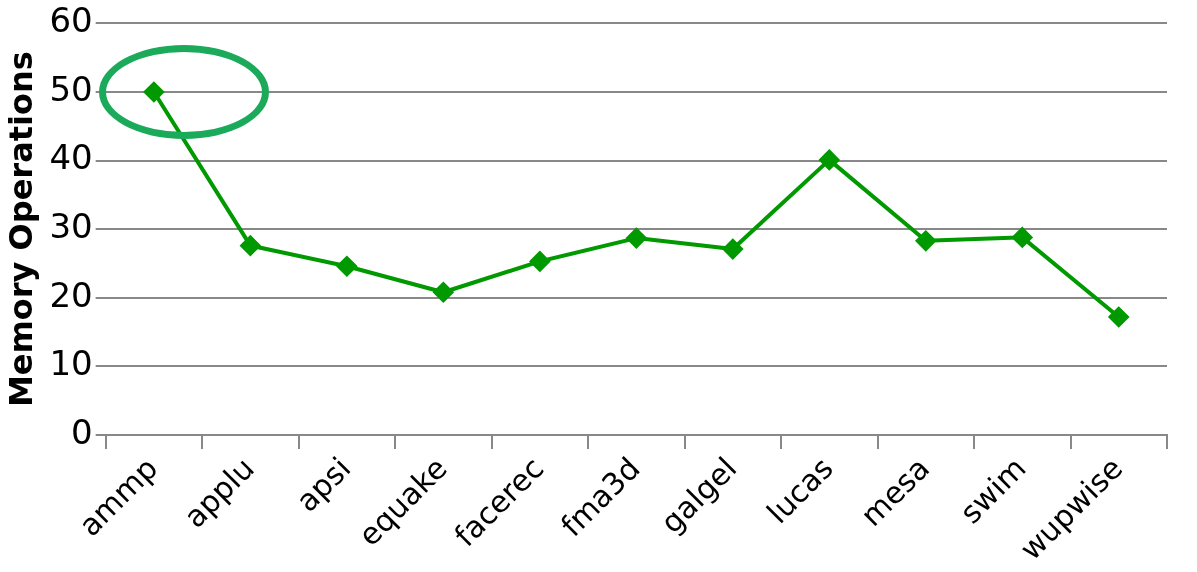 This screenshot has width=1197, height=572. Describe the element at coordinates (71, 20) in the screenshot. I see `y-tick-label: 60` at that location.